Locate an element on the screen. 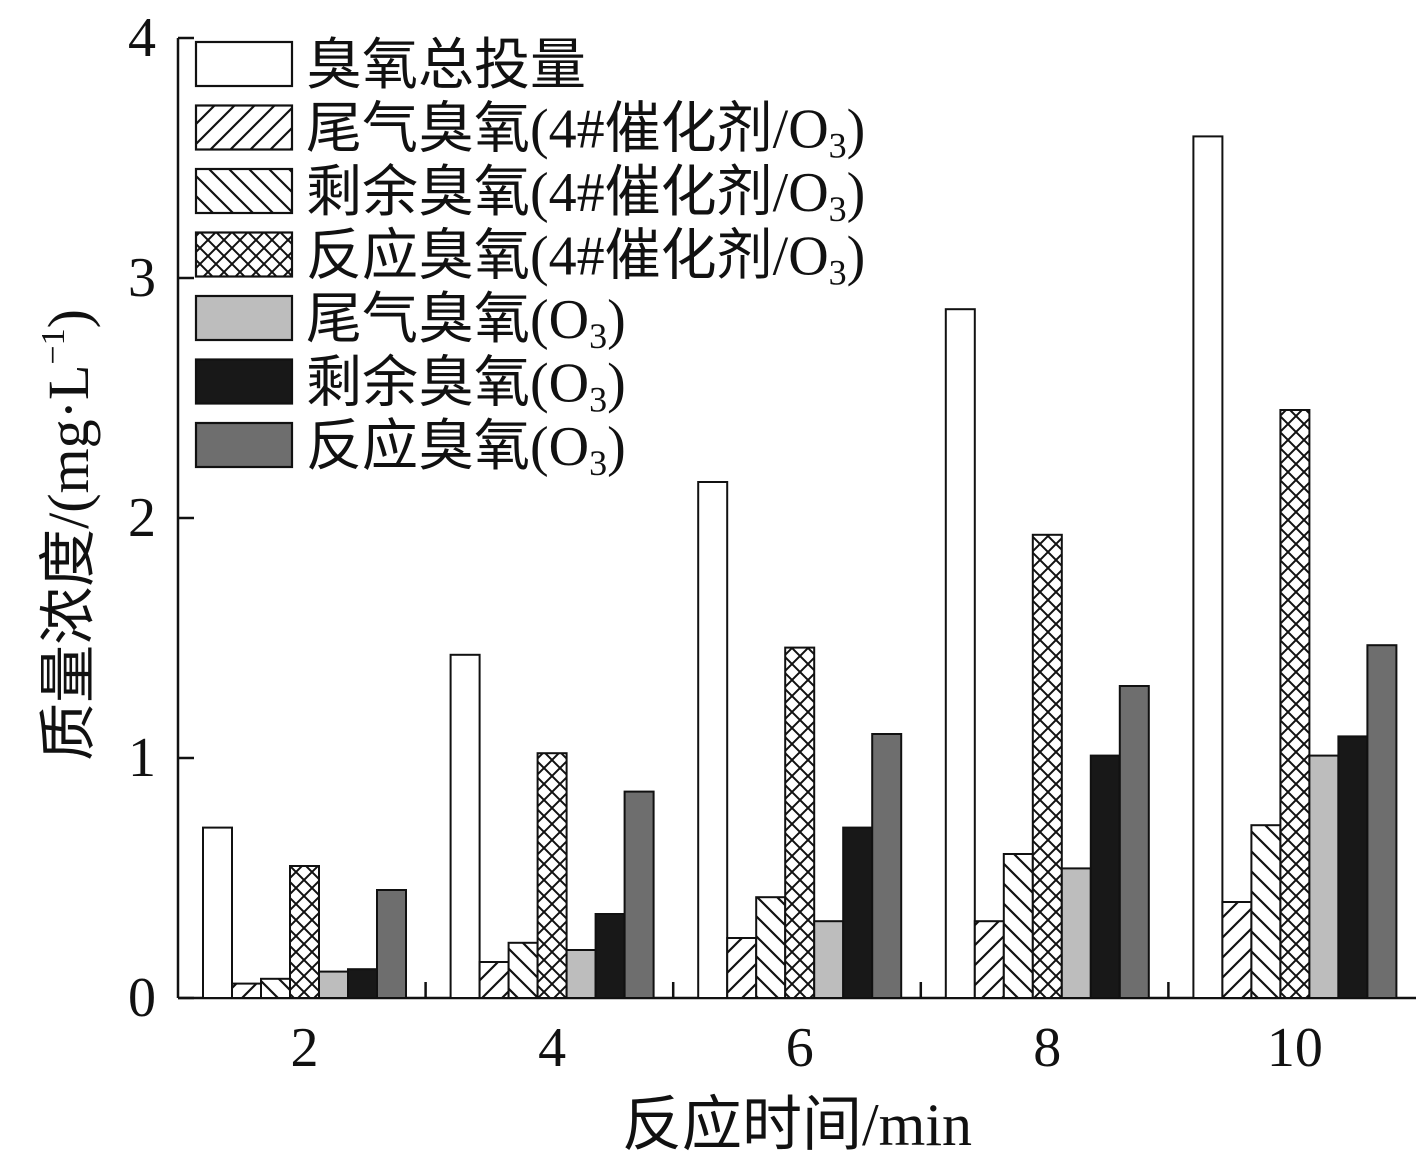 The height and width of the screenshot is (1167, 1418). legend-label: 臭氧总投量 is located at coordinates (446, 66).